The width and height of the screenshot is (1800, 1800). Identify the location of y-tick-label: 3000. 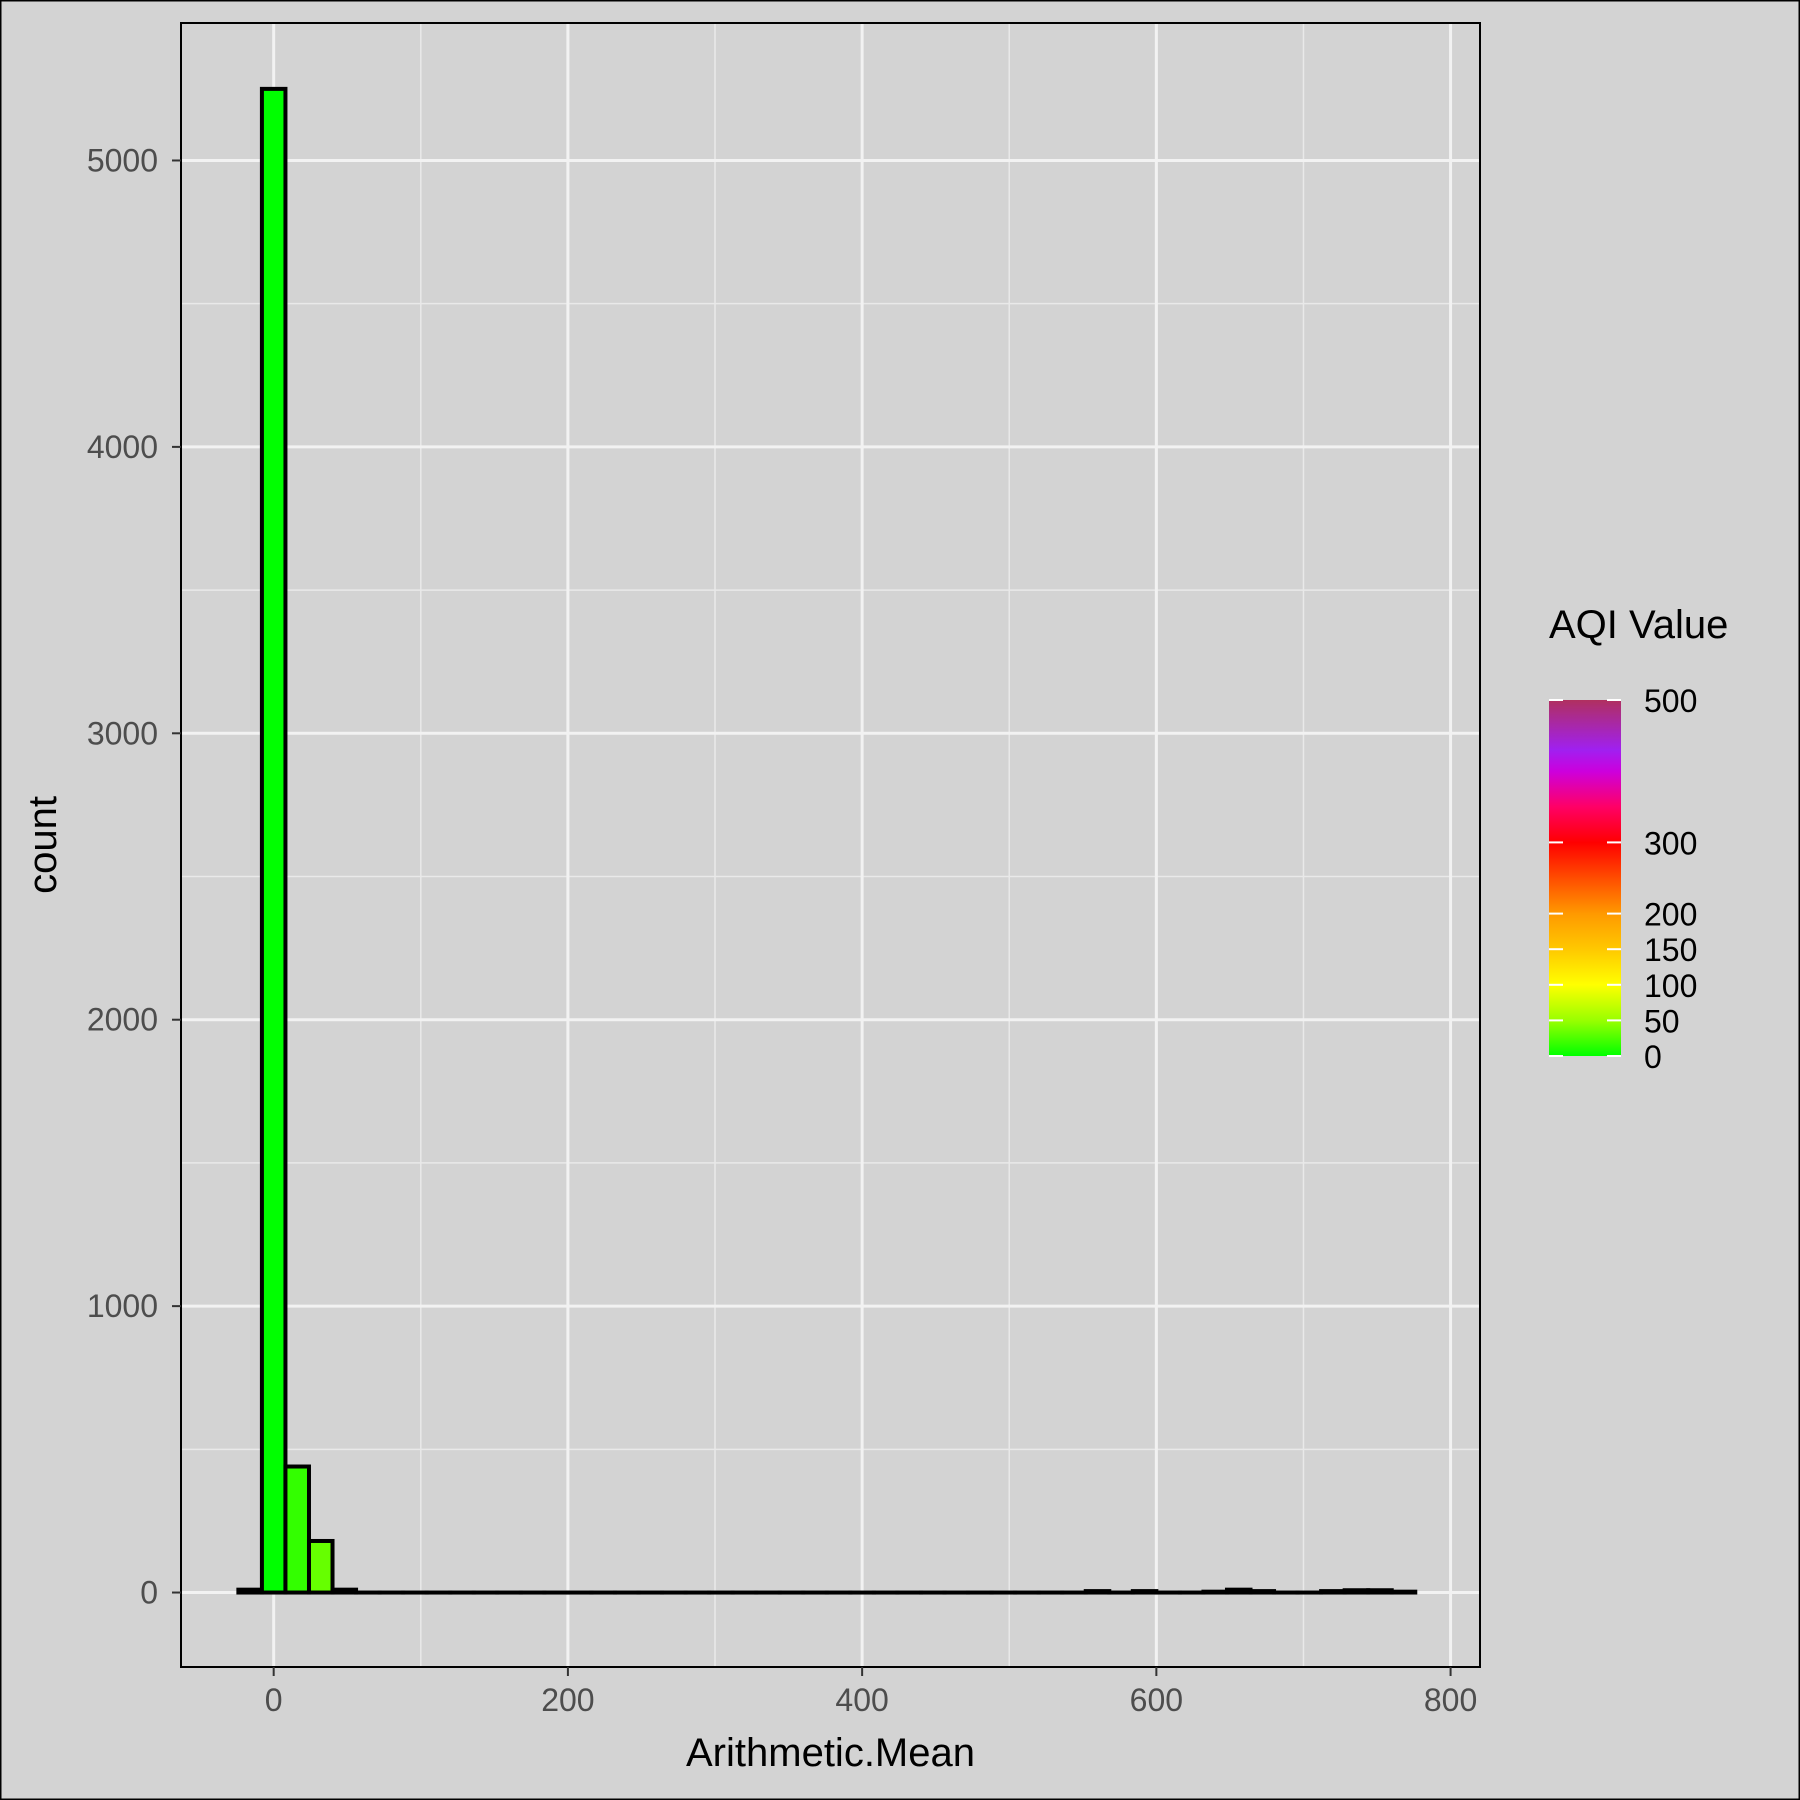
(122, 733).